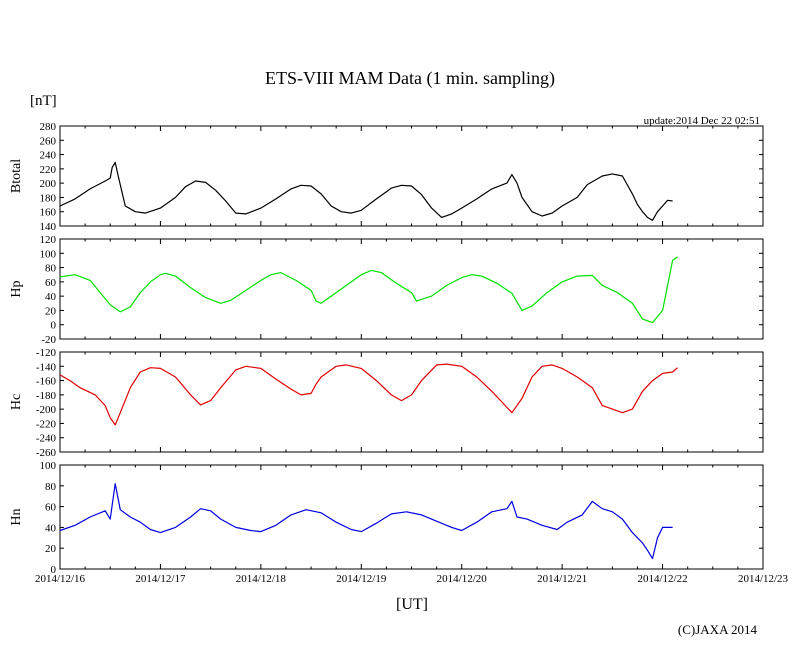  What do you see at coordinates (48, 184) in the screenshot?
I see `y-tick-label: 200` at bounding box center [48, 184].